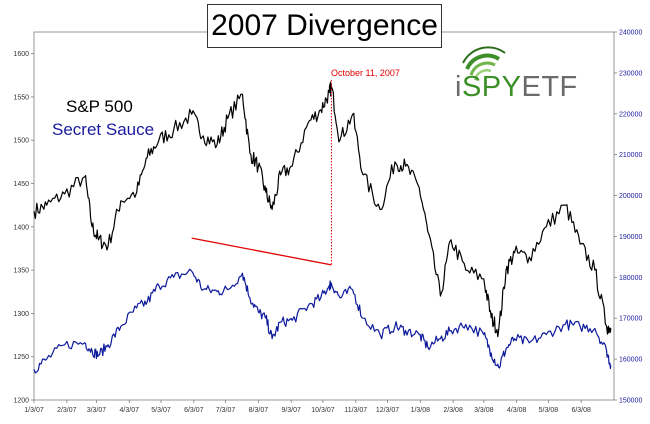 Image resolution: width=650 pixels, height=424 pixels. Describe the element at coordinates (34, 410) in the screenshot. I see `x-tick-label-0: 1/3/07` at that location.